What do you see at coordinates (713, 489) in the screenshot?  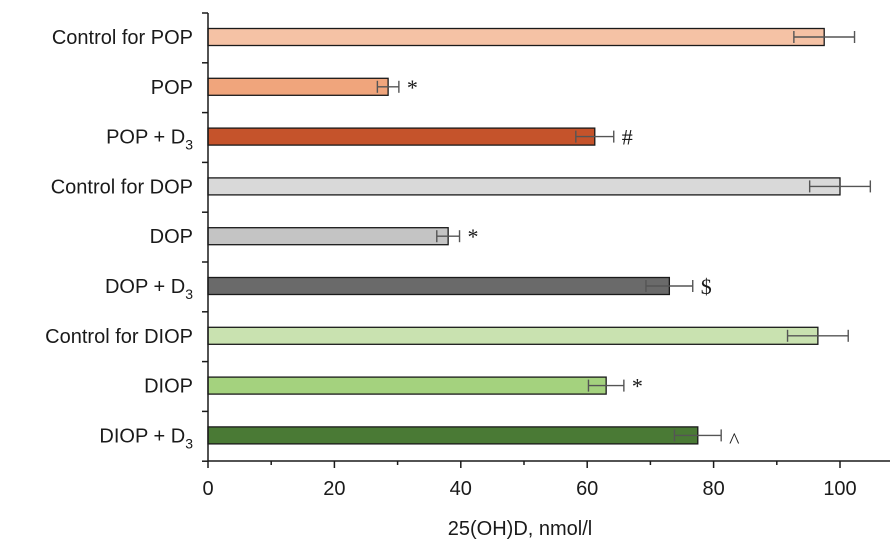 I see `x-tick-label: 80` at bounding box center [713, 489].